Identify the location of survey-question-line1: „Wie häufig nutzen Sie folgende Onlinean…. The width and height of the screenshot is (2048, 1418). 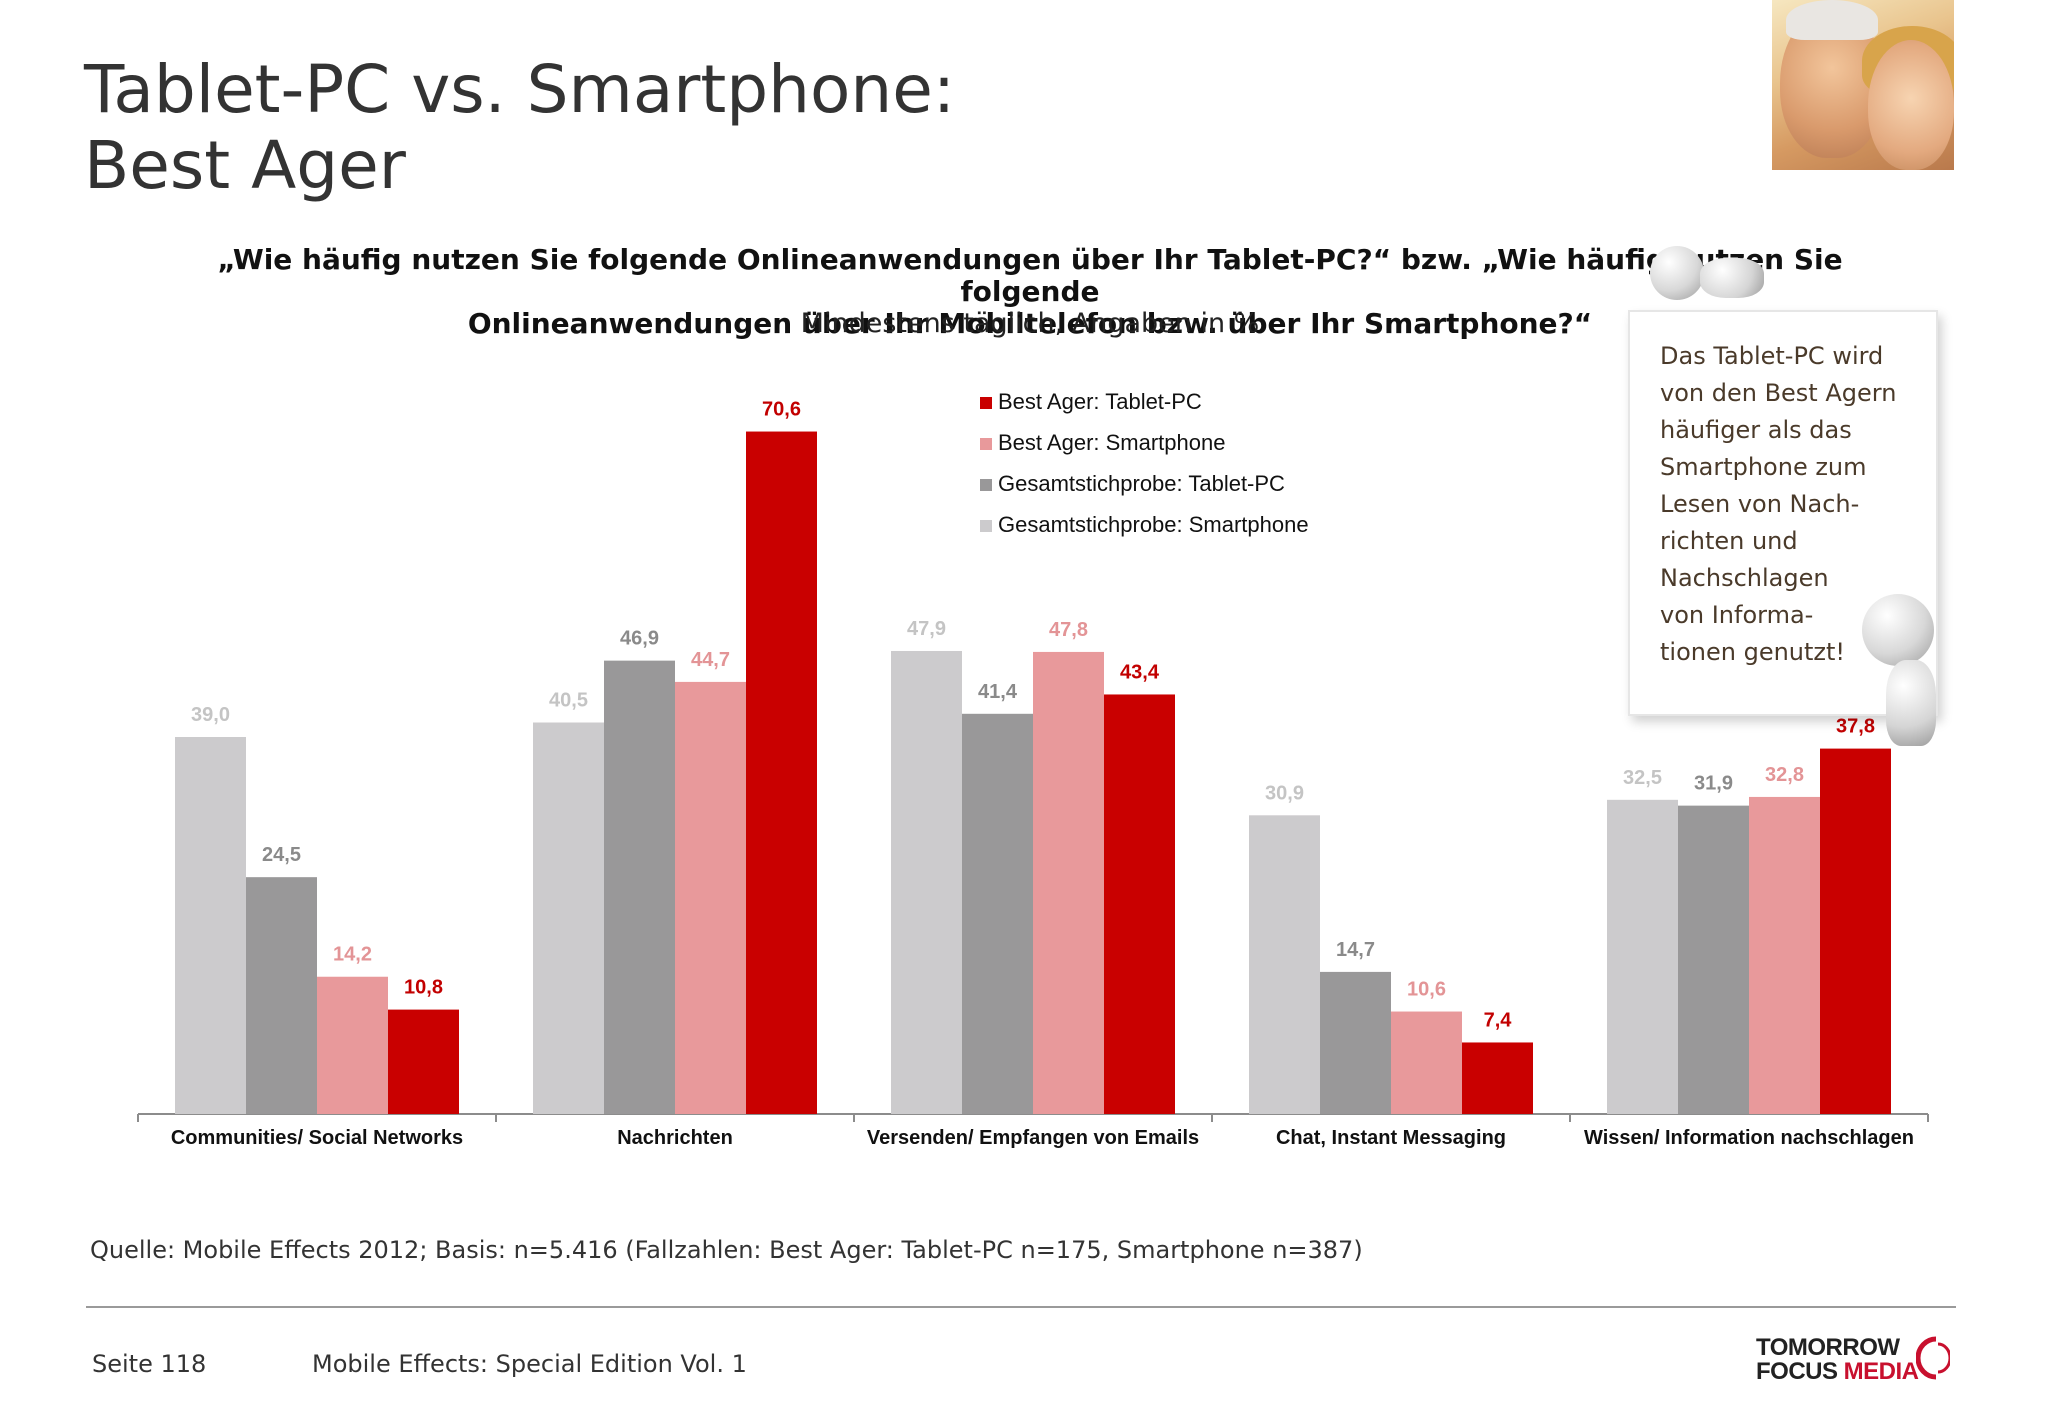
(1030, 275).